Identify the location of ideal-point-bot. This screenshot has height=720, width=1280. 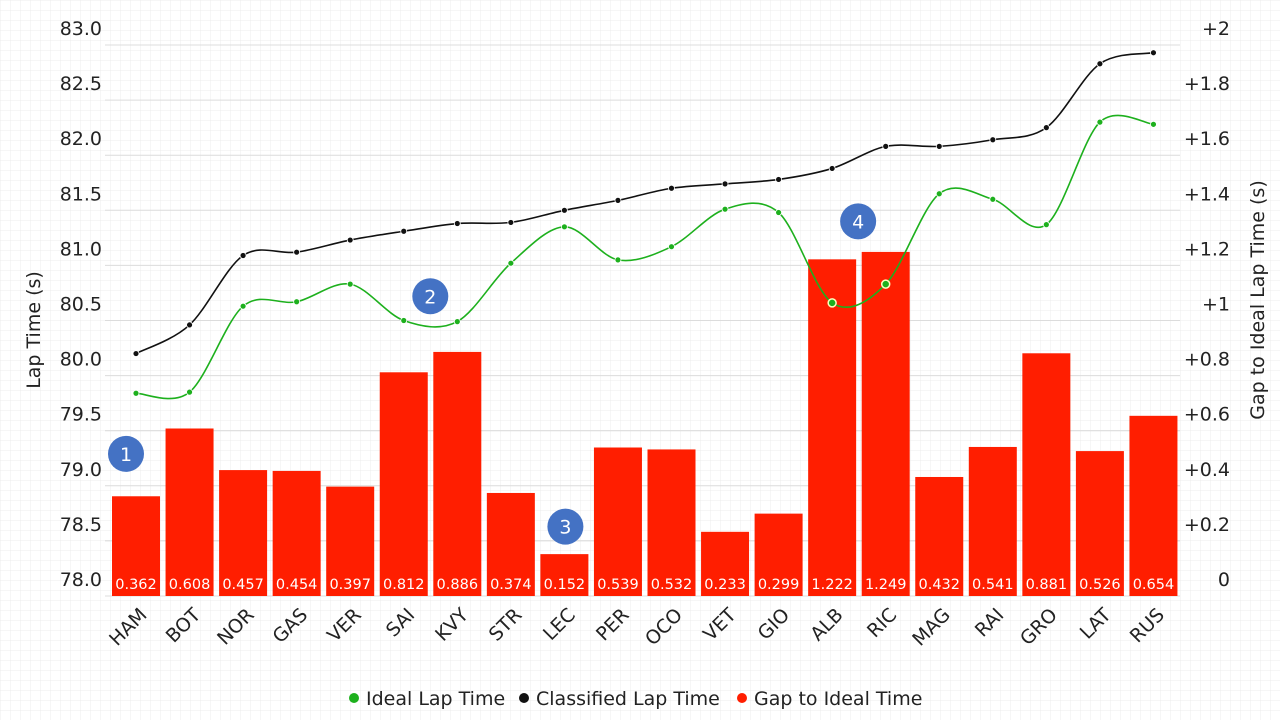
(189, 392).